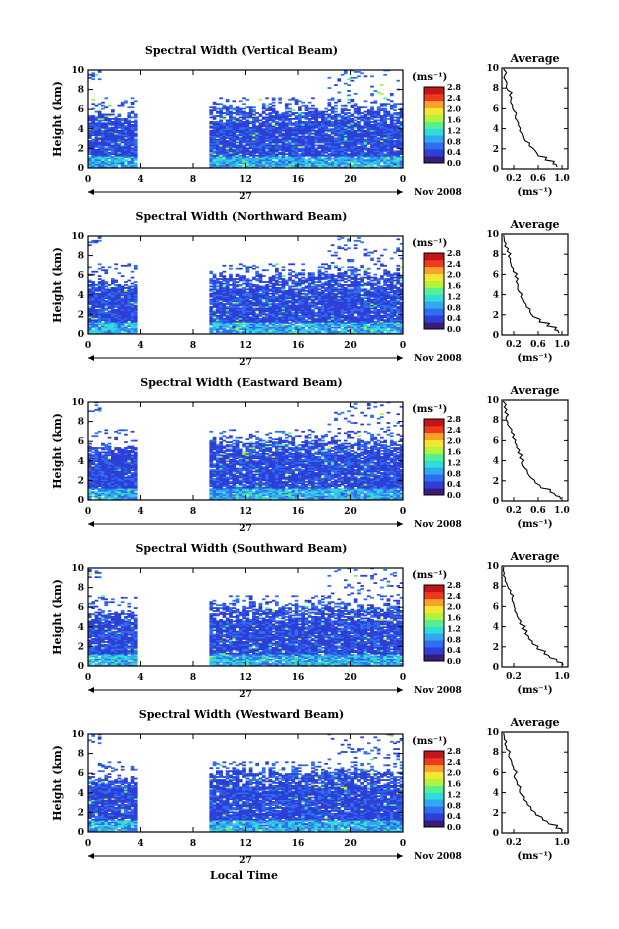 The width and height of the screenshot is (619, 929). Describe the element at coordinates (245, 197) in the screenshot. I see `day-label: 27` at that location.